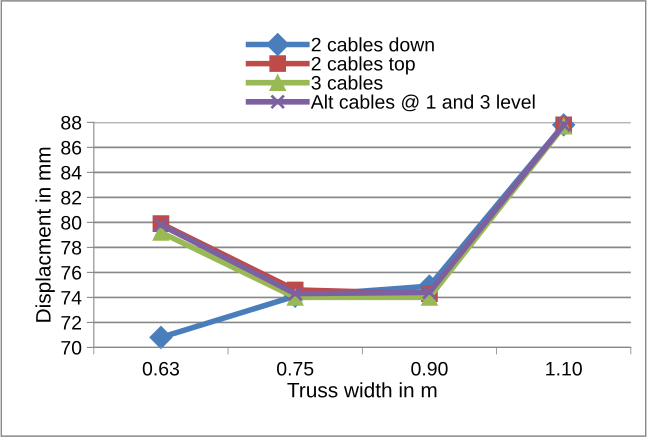  What do you see at coordinates (71, 223) in the screenshot?
I see `y-tick-label: 80` at bounding box center [71, 223].